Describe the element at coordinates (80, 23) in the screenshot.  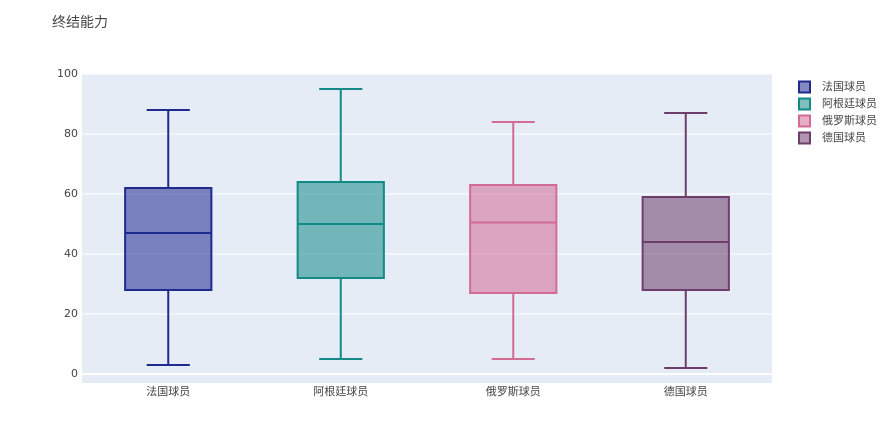
I see `chart-title: 终结能力` at that location.